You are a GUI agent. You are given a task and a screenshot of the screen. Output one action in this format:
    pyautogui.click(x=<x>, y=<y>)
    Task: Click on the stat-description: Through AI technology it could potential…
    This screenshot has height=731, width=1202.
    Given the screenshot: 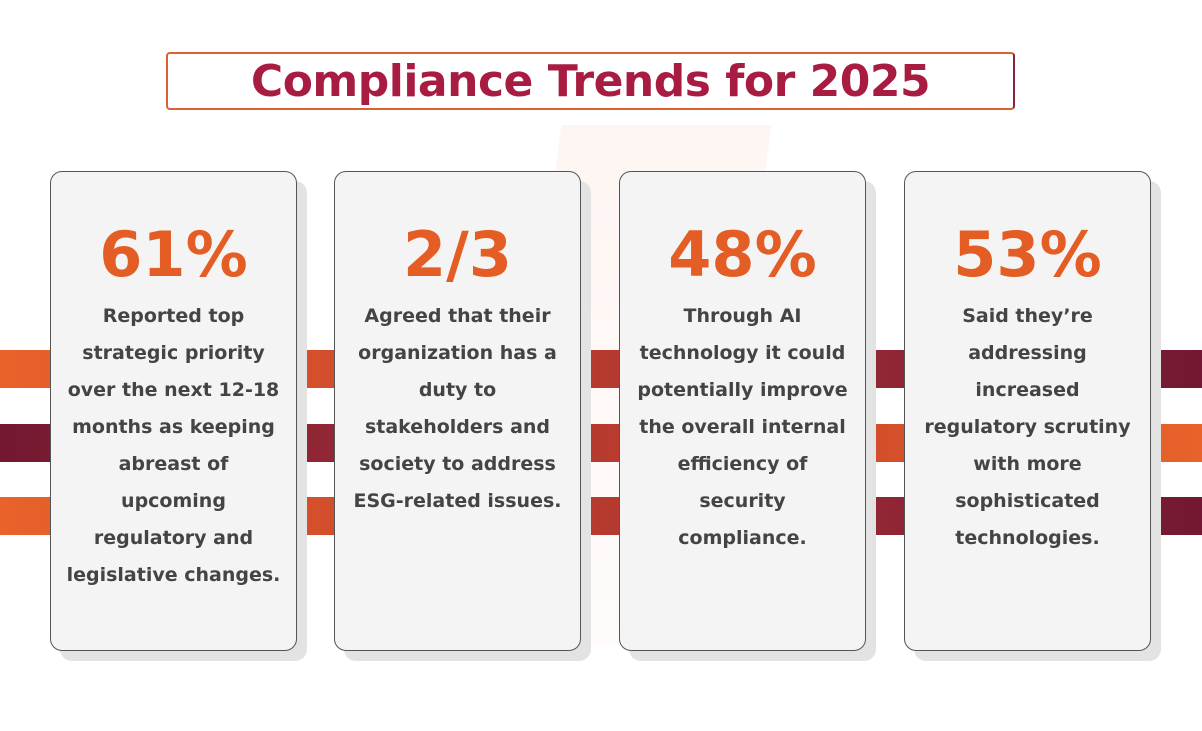 What is the action you would take?
    pyautogui.click(x=742, y=427)
    